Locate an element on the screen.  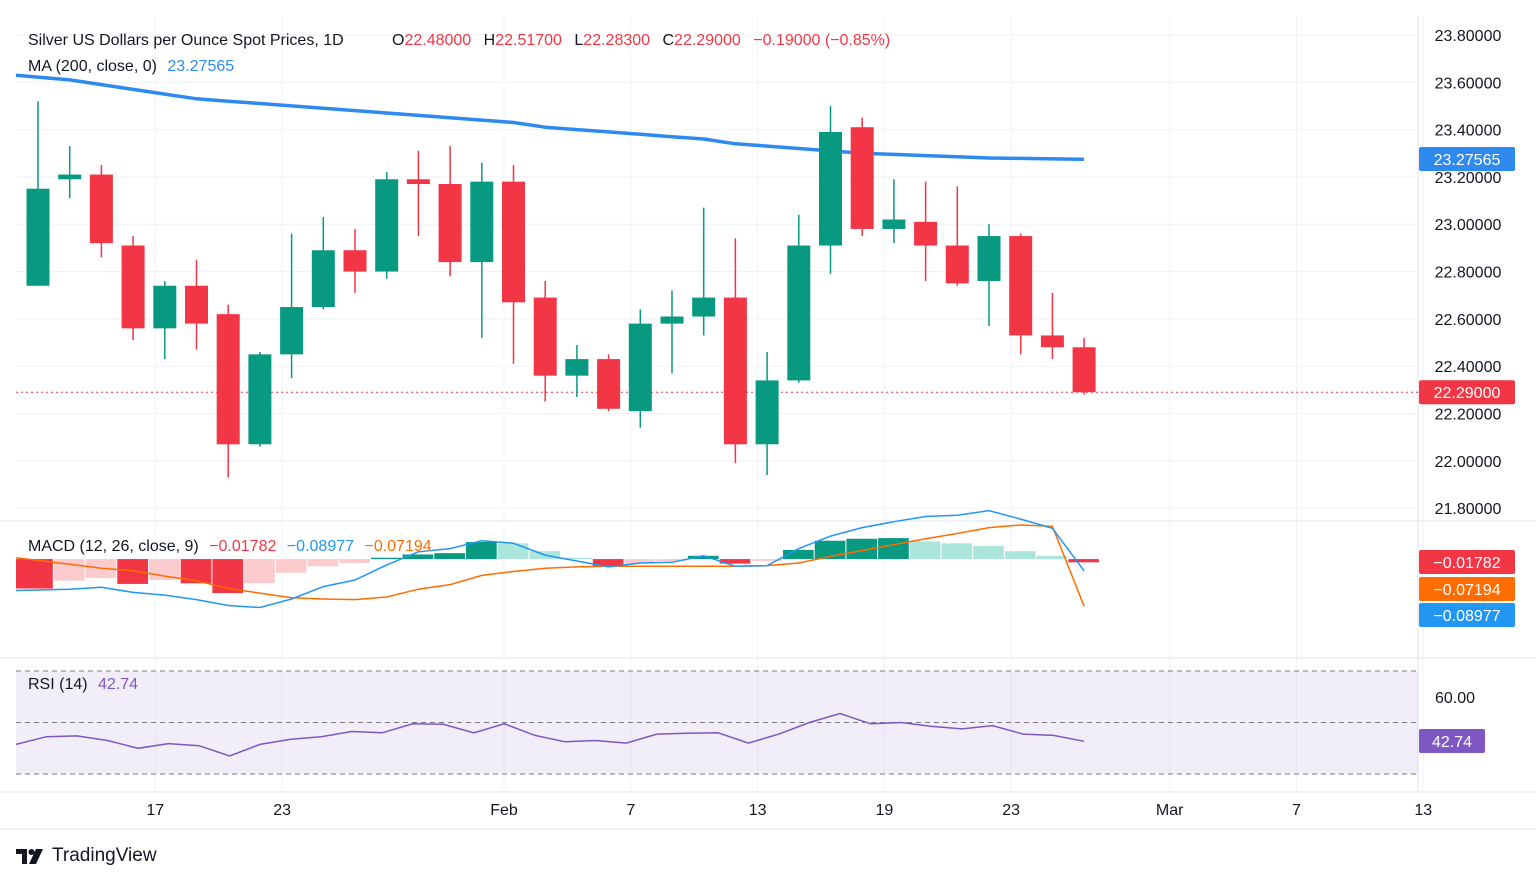
macd-line is located at coordinates (550, 559).